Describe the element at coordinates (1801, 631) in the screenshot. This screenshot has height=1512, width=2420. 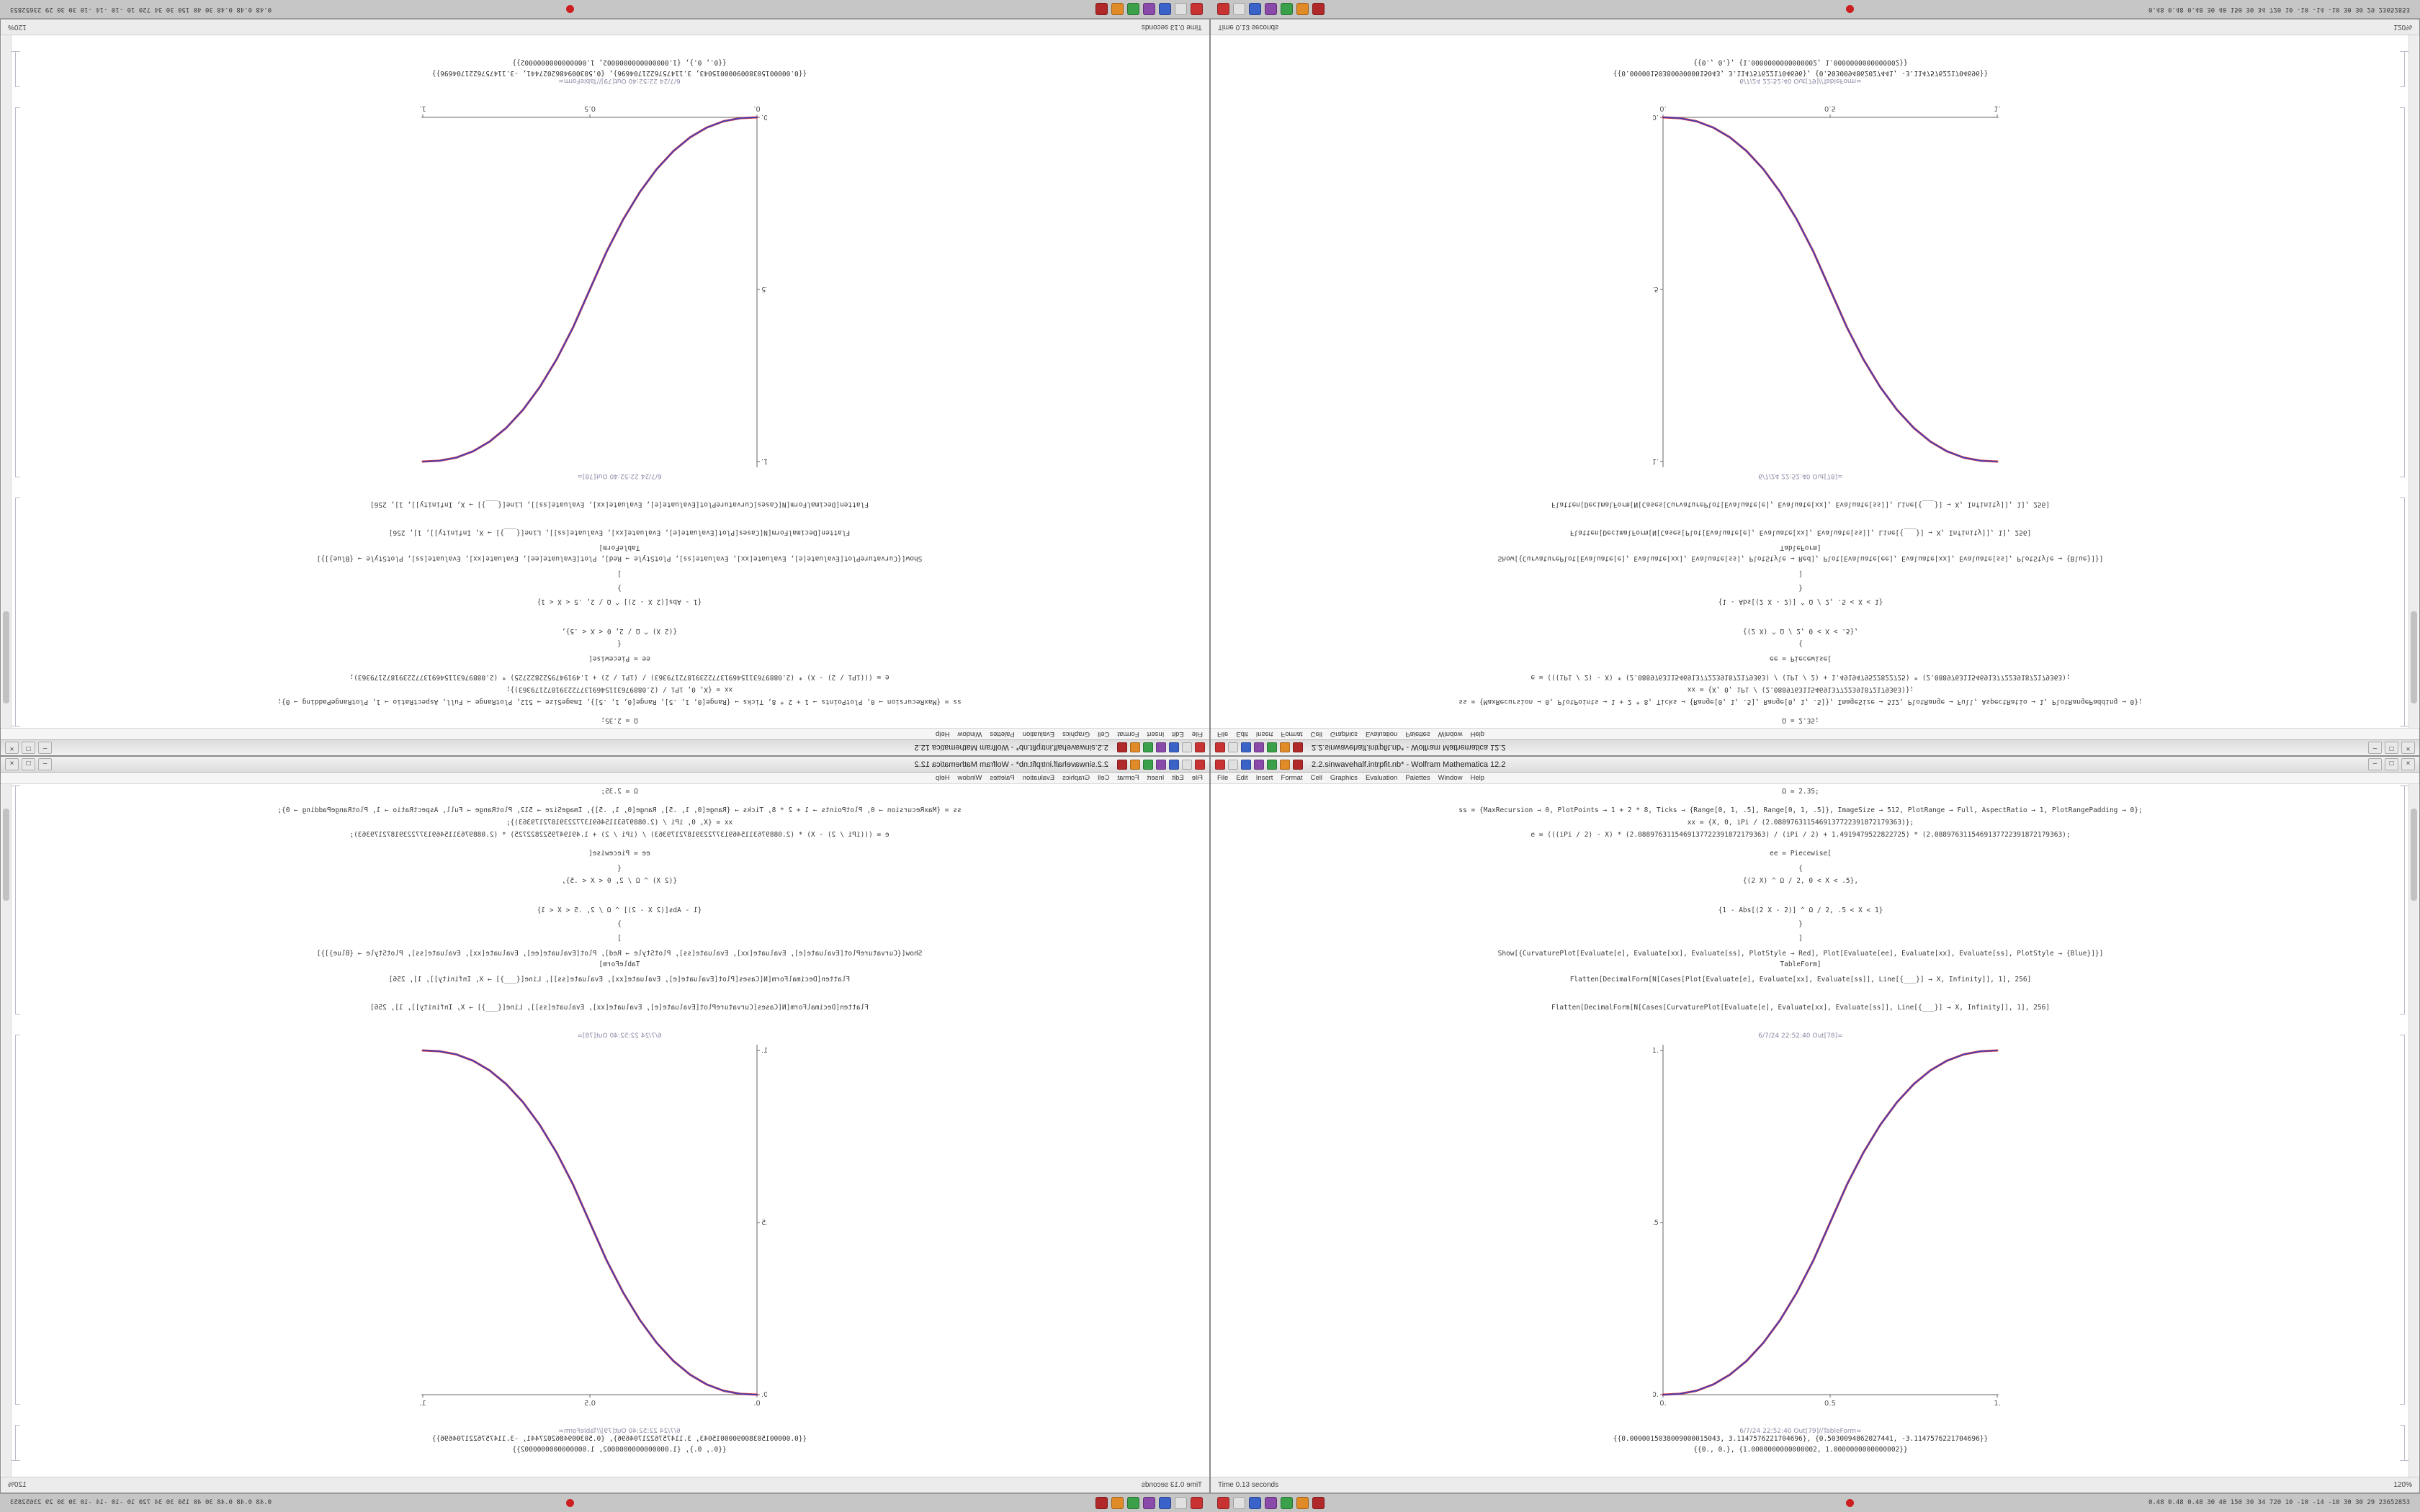
I see `notebook-input-line: {(2 X) ^ Ω / 2, 0 < X < .5},` at that location.